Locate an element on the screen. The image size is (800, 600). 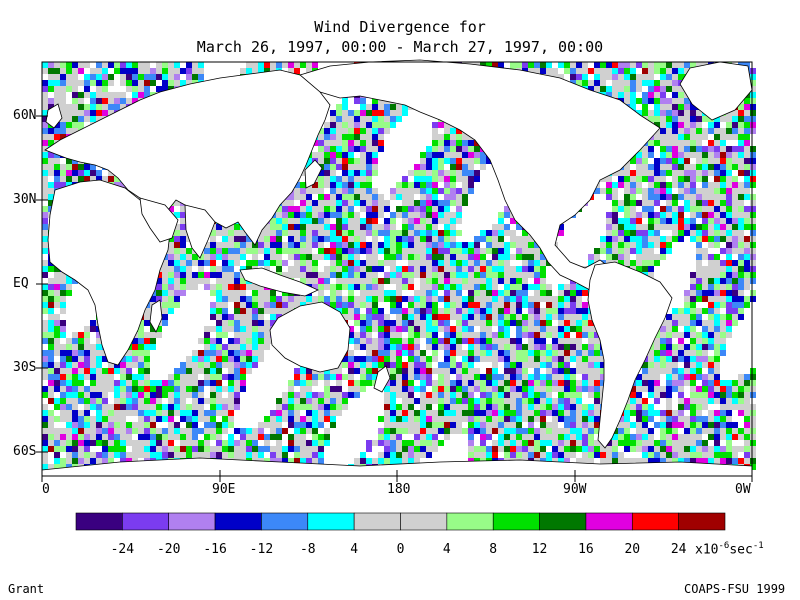
lon-label-90w: 90W is located at coordinates (575, 489).